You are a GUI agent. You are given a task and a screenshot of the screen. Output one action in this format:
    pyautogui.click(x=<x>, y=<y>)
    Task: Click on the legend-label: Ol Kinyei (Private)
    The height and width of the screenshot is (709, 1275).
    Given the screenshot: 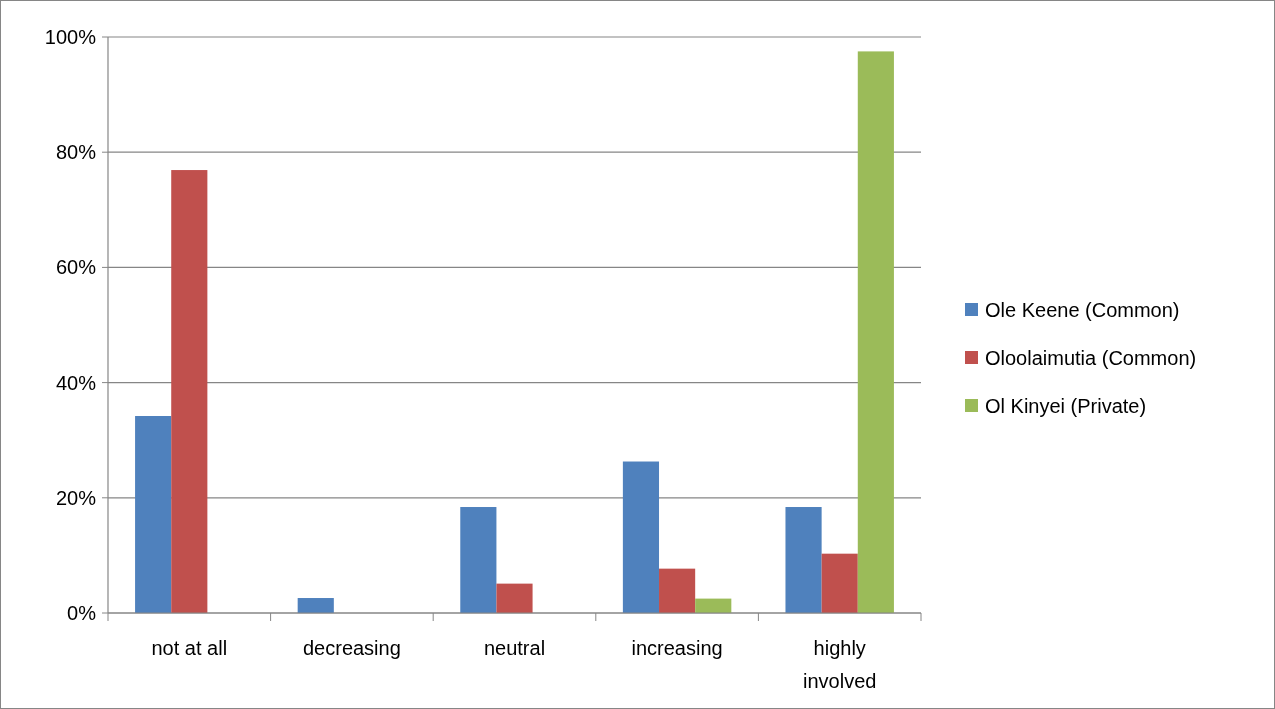 What is the action you would take?
    pyautogui.click(x=1066, y=406)
    